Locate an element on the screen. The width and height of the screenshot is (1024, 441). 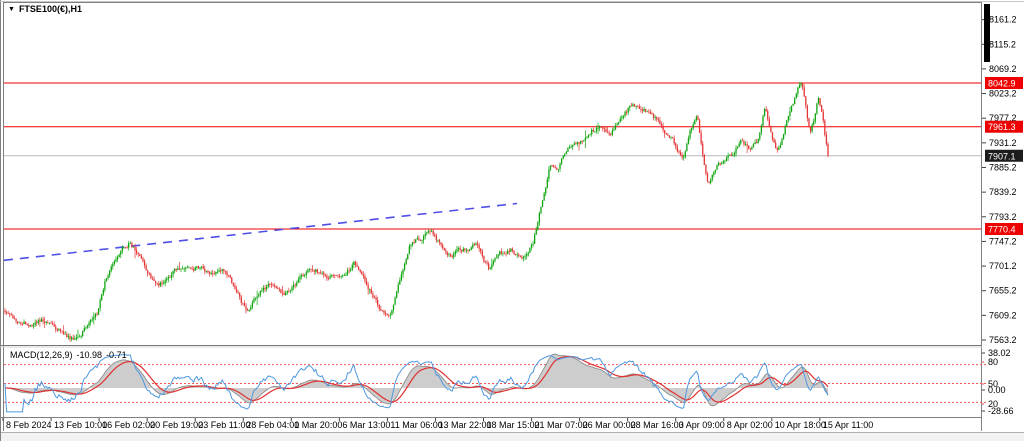
time-axis-label: 10 Apr 18:00 is located at coordinates (800, 425).